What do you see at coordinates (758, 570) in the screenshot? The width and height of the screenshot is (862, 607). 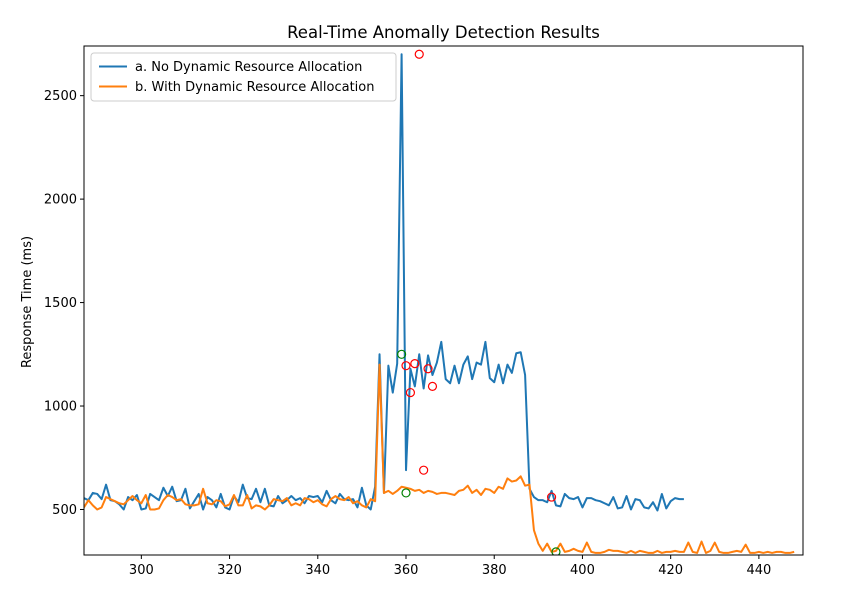 I see `x-tick-label: 440` at bounding box center [758, 570].